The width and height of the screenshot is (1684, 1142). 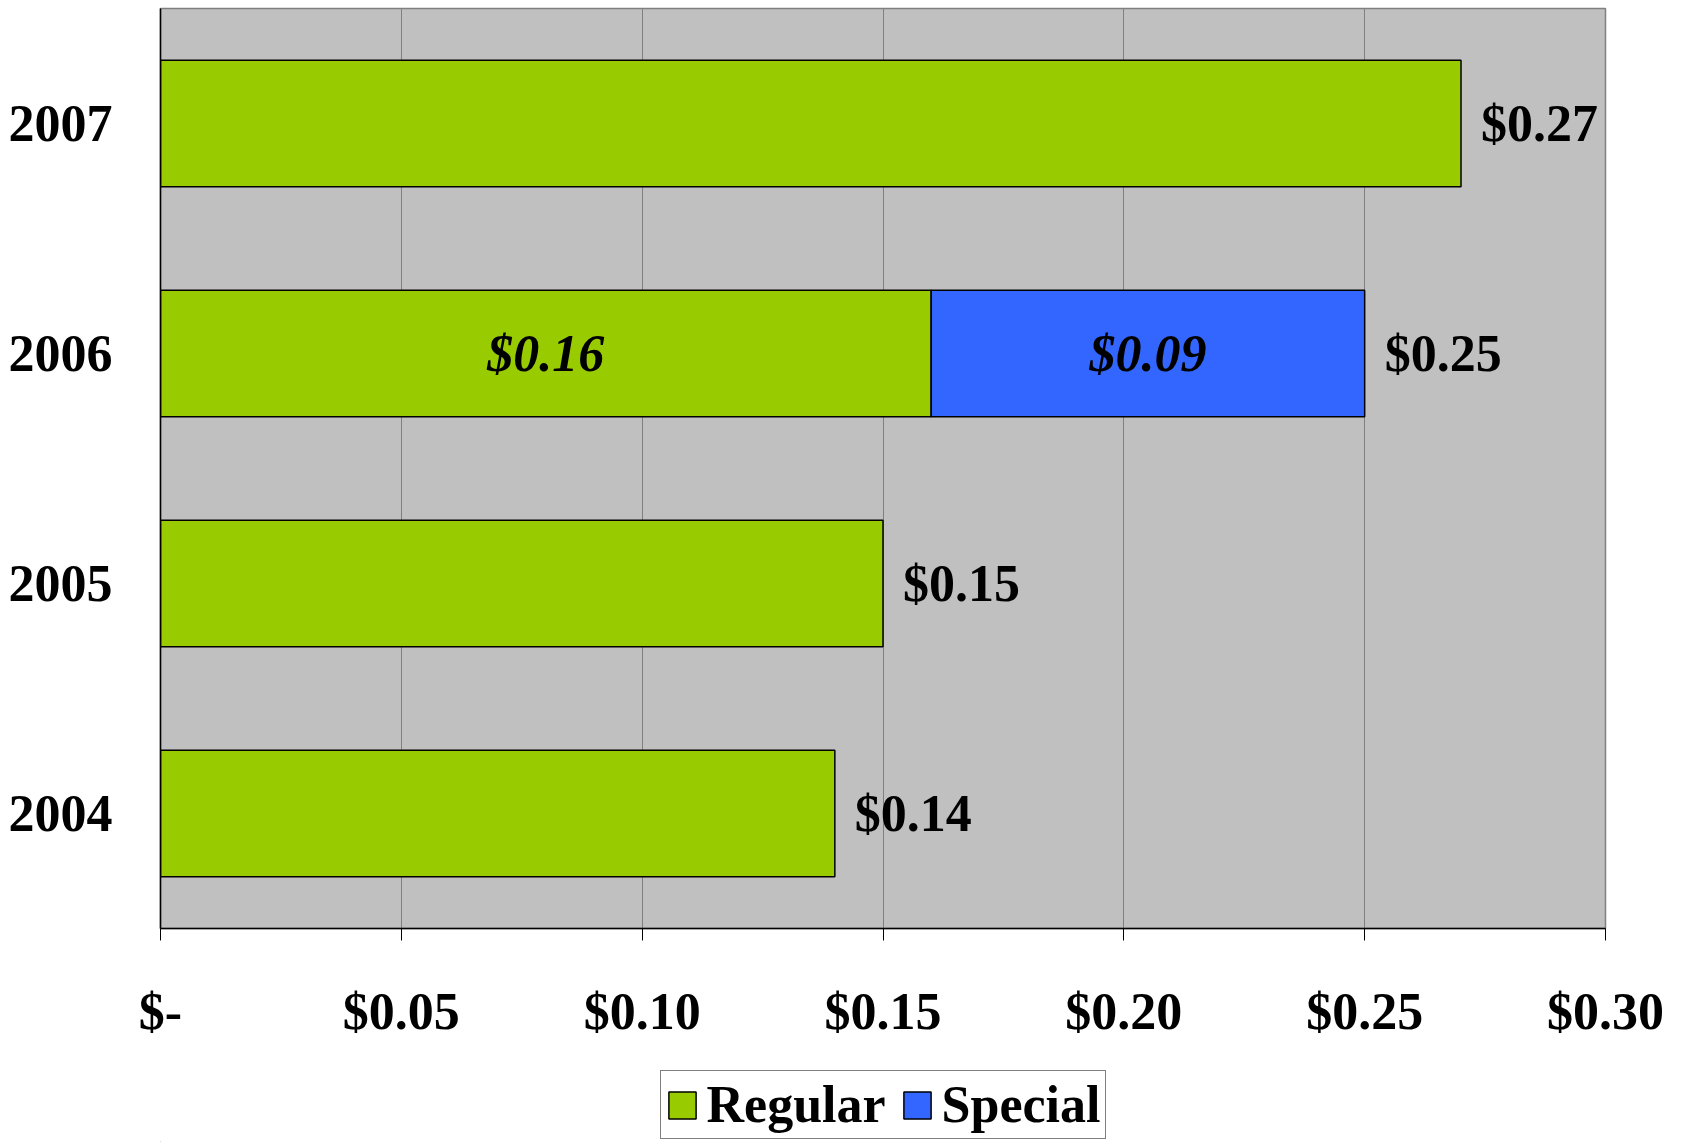 What do you see at coordinates (60, 123) in the screenshot?
I see `y-tick-label: 2007` at bounding box center [60, 123].